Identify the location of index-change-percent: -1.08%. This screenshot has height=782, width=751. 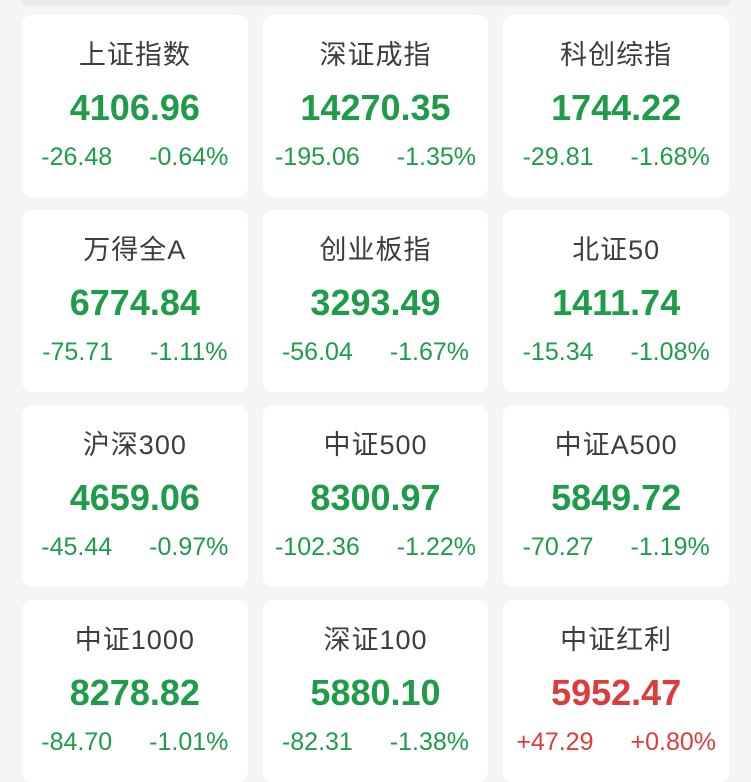
(670, 352).